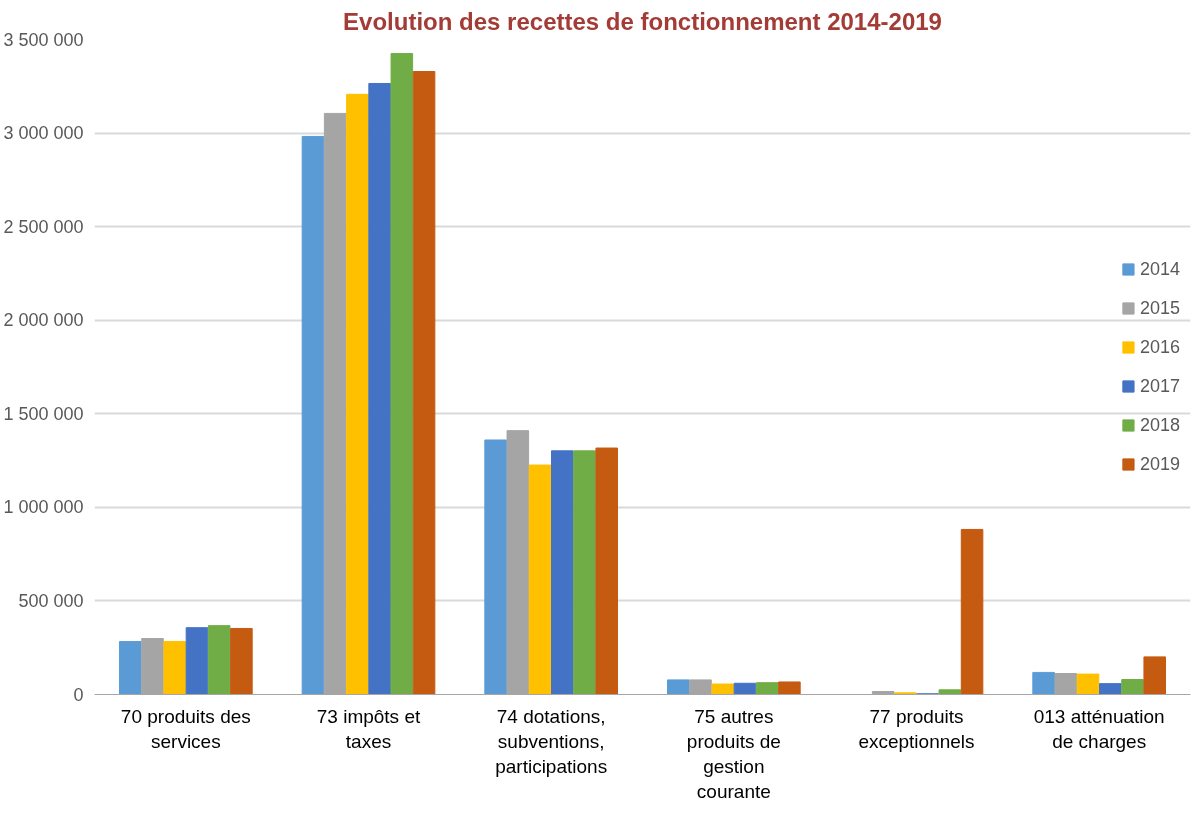  What do you see at coordinates (916, 728) in the screenshot?
I see `x-tick-label: 77 produits exceptionnels` at bounding box center [916, 728].